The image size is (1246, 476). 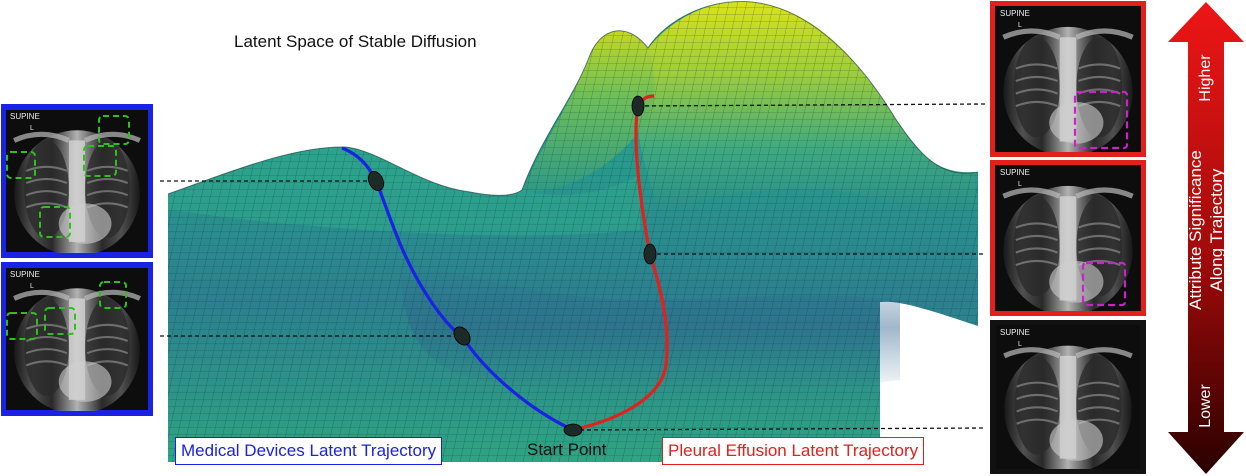 What do you see at coordinates (1068, 397) in the screenshot?
I see `xray-start-point: SUPINE L` at bounding box center [1068, 397].